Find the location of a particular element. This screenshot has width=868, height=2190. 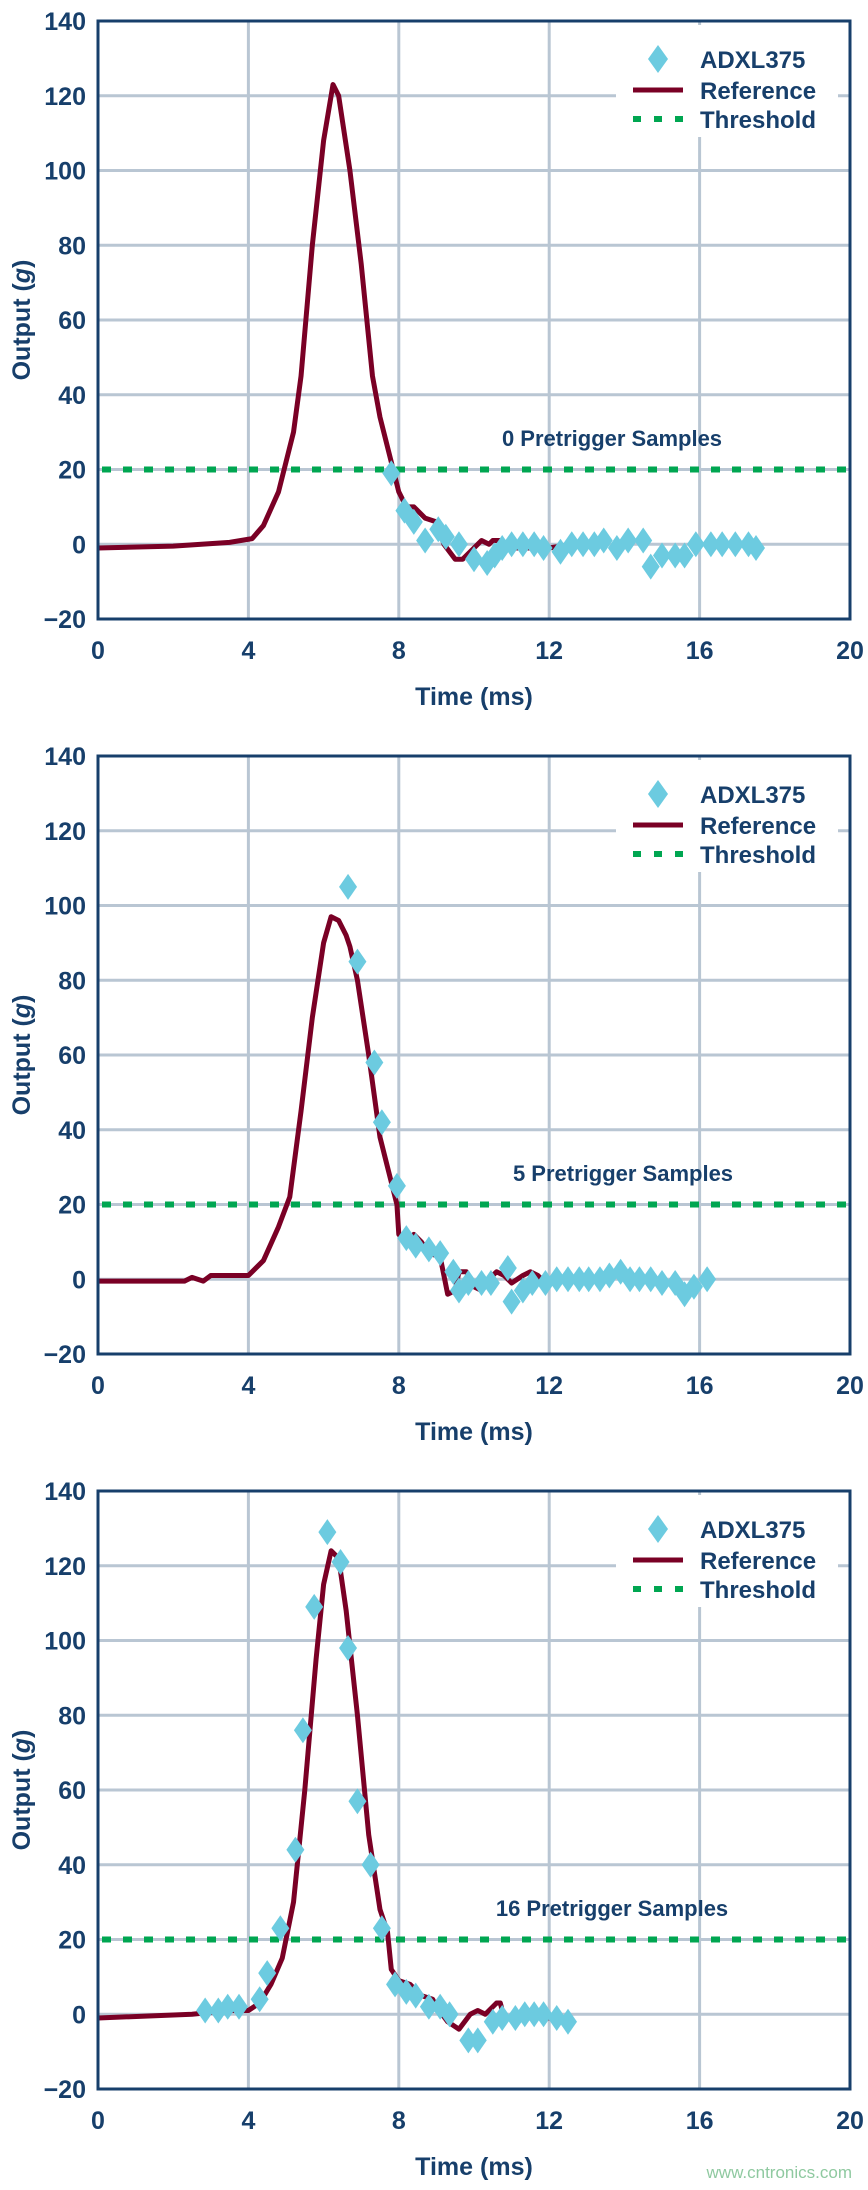

y-tick-label: 60 is located at coordinates (72, 1056).